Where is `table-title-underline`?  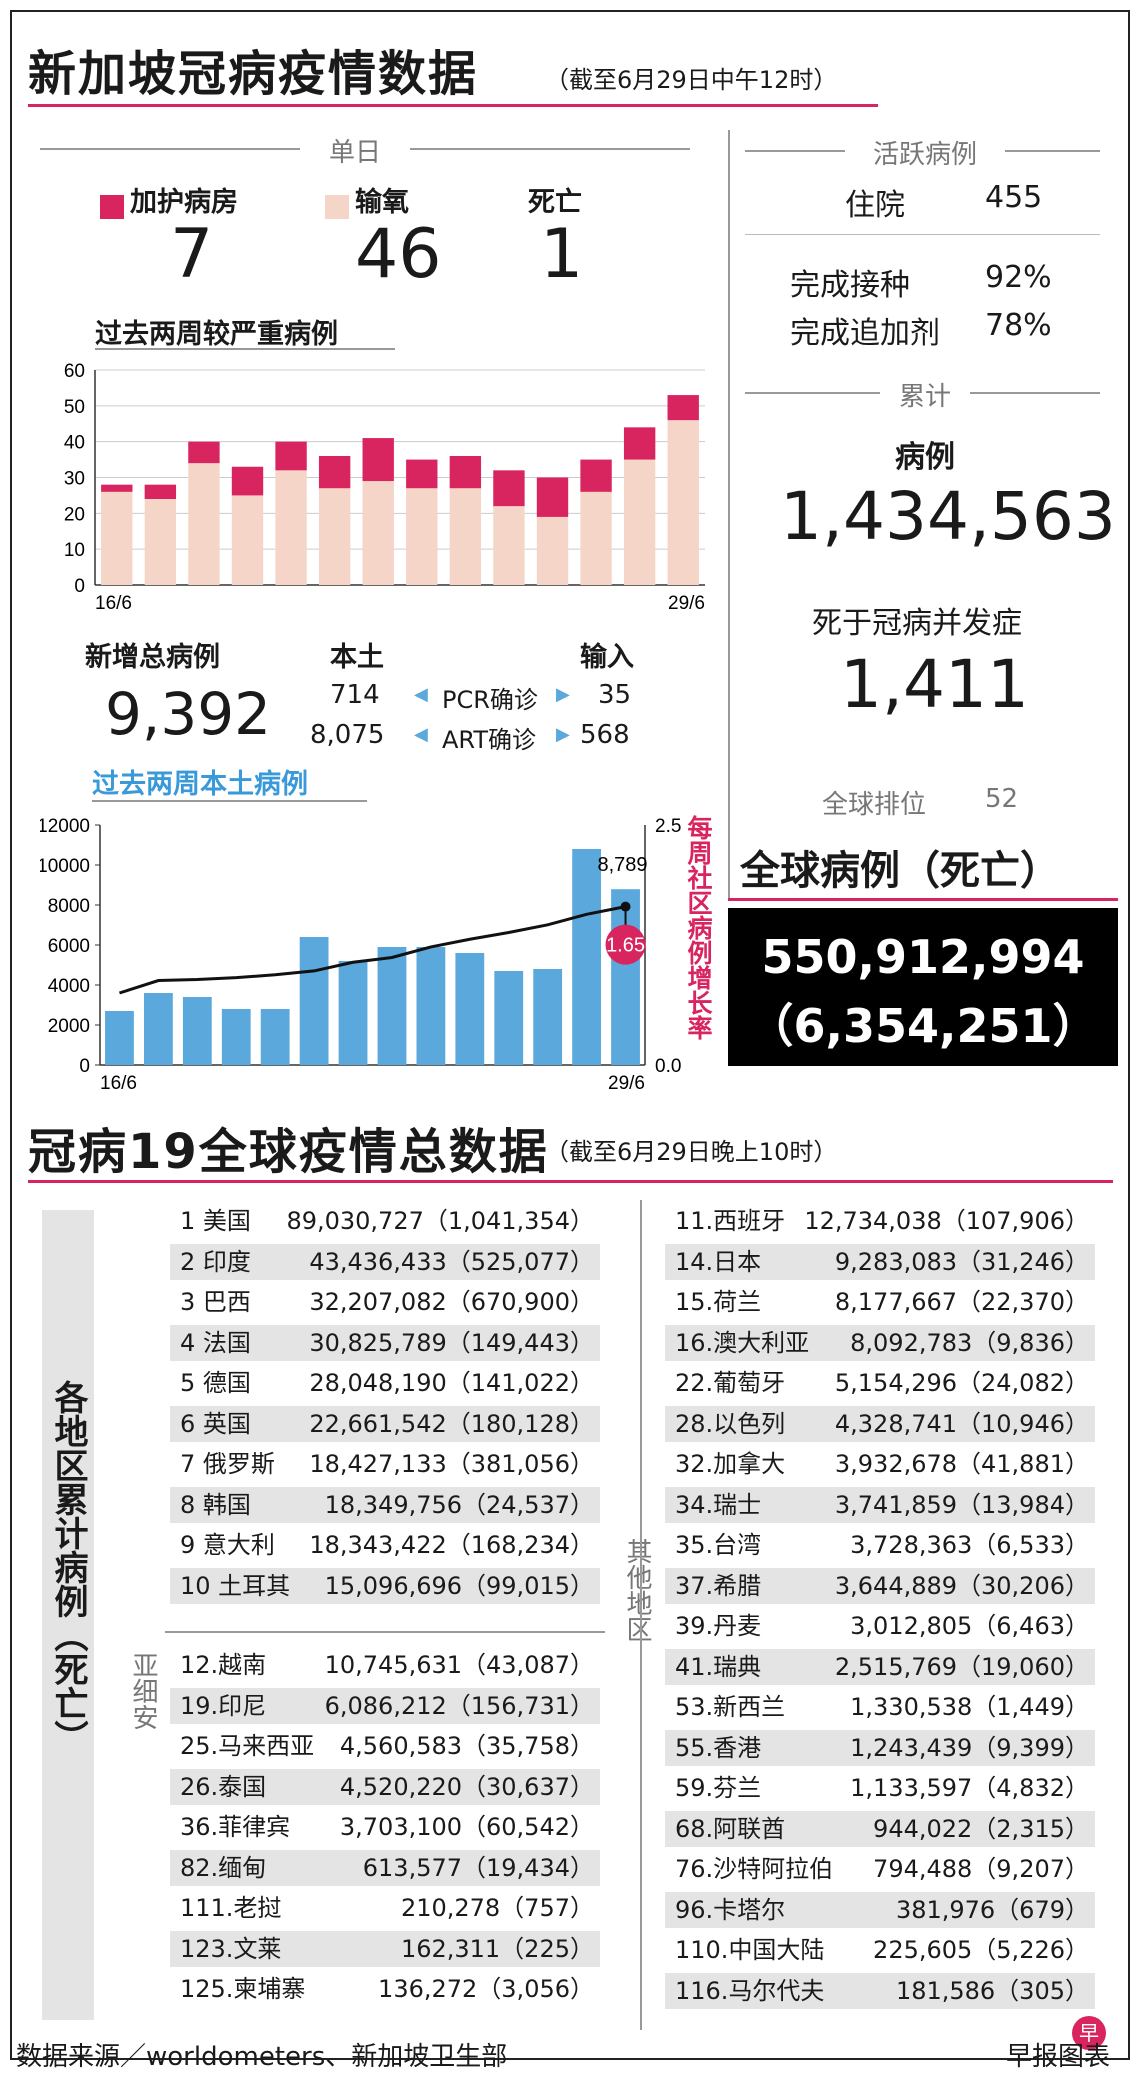
table-title-underline is located at coordinates (570, 1181).